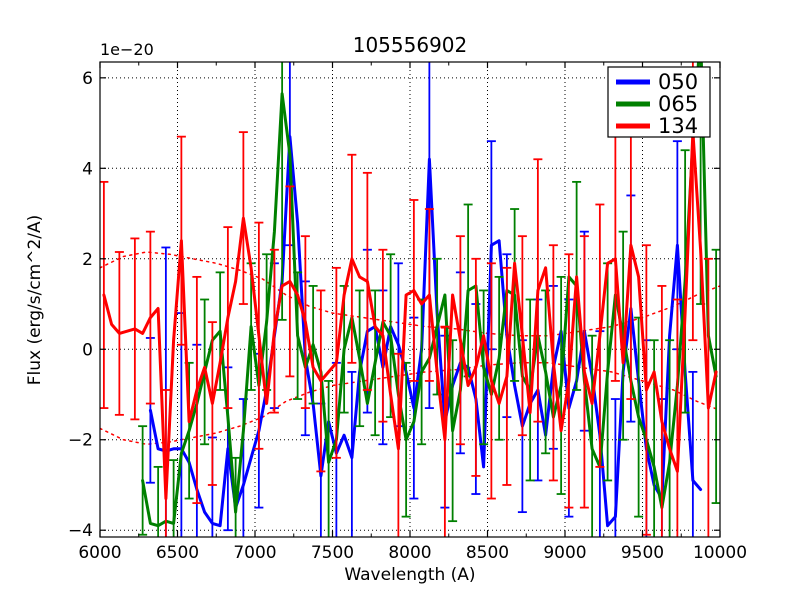 This screenshot has width=800, height=604. Describe the element at coordinates (720, 553) in the screenshot. I see `x-tick-label: 10000` at that location.